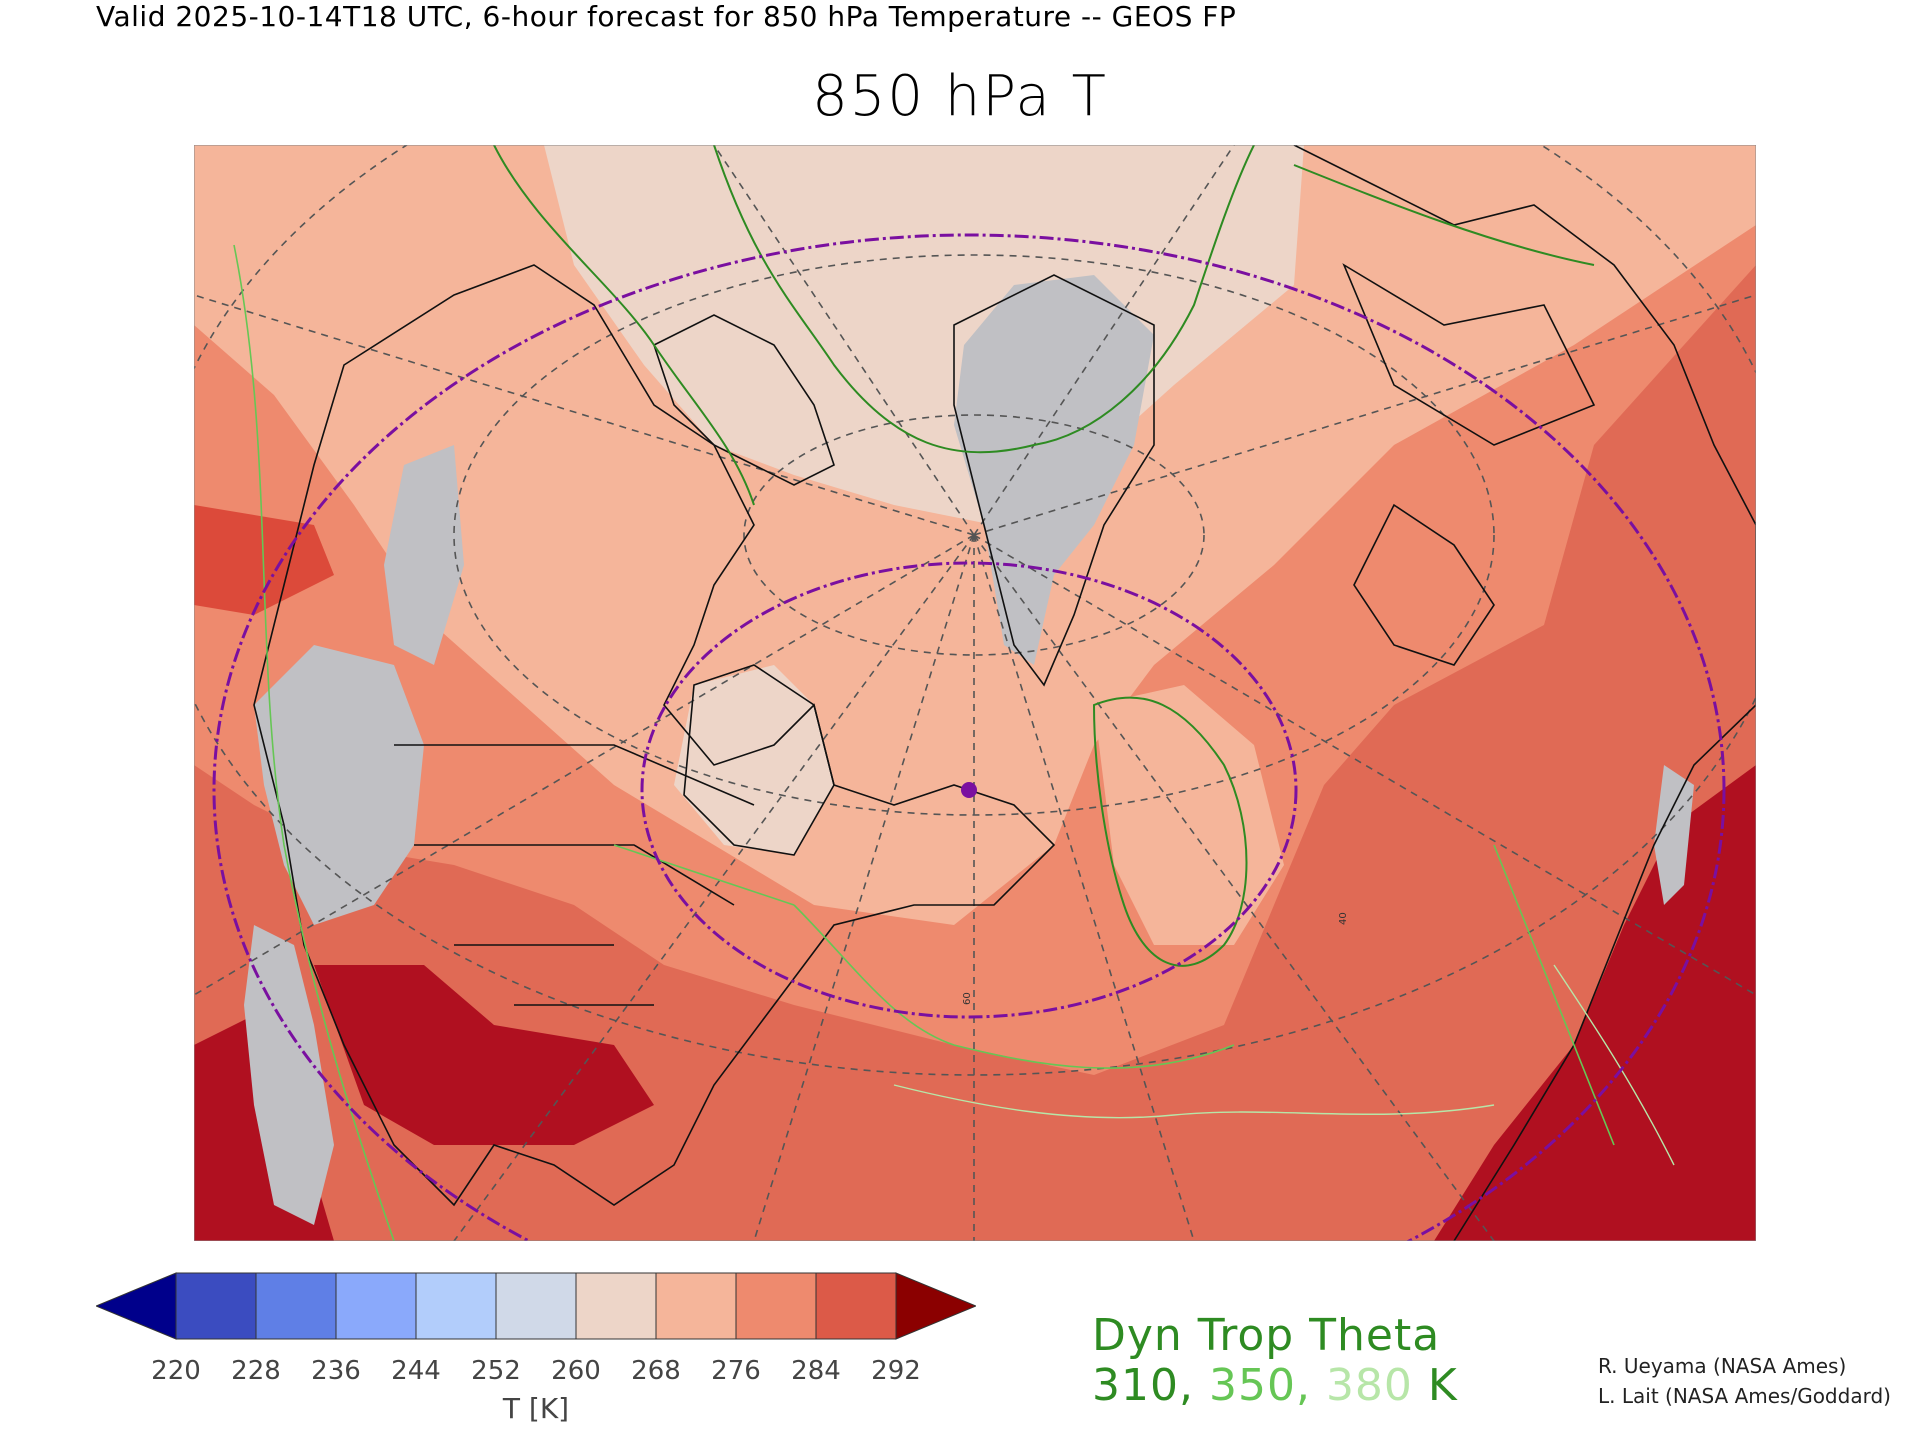 This screenshot has width=1920, height=1440. What do you see at coordinates (896, 1371) in the screenshot?
I see `colorbar-tick-label: 292` at bounding box center [896, 1371].